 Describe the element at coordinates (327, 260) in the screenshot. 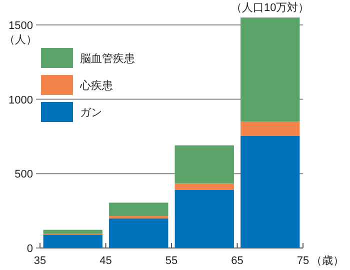

I see `x-axis-title: （歳）` at that location.